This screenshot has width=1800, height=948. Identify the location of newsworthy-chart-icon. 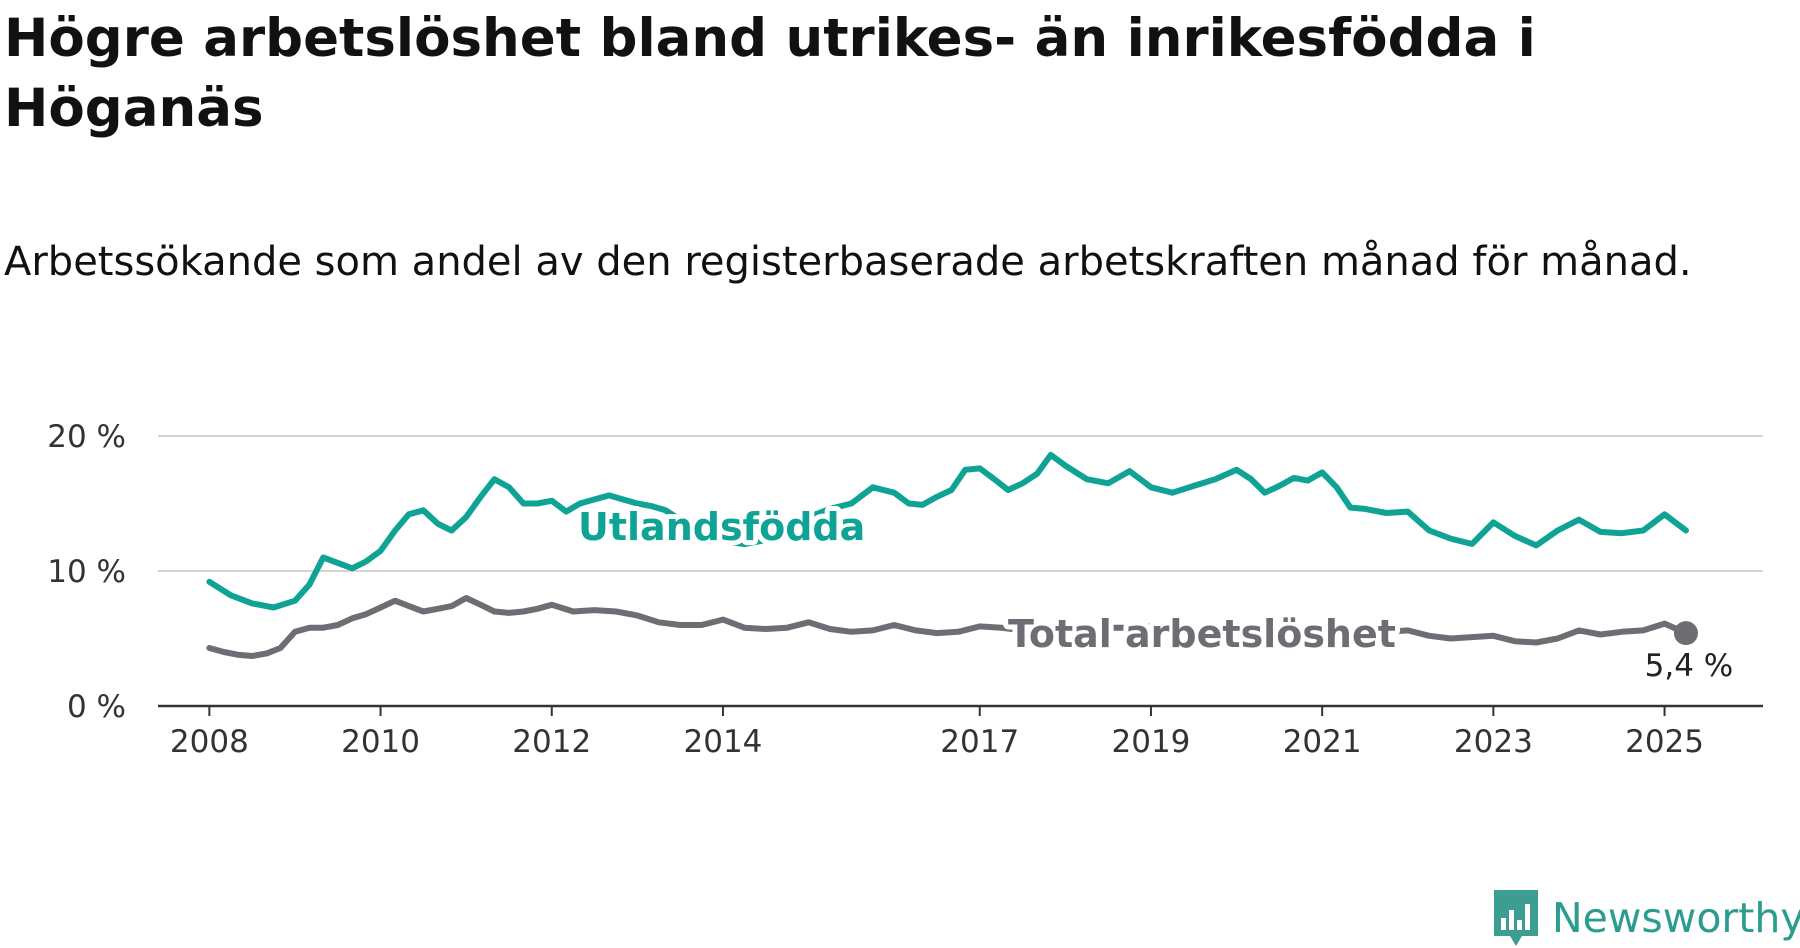
(1516, 918).